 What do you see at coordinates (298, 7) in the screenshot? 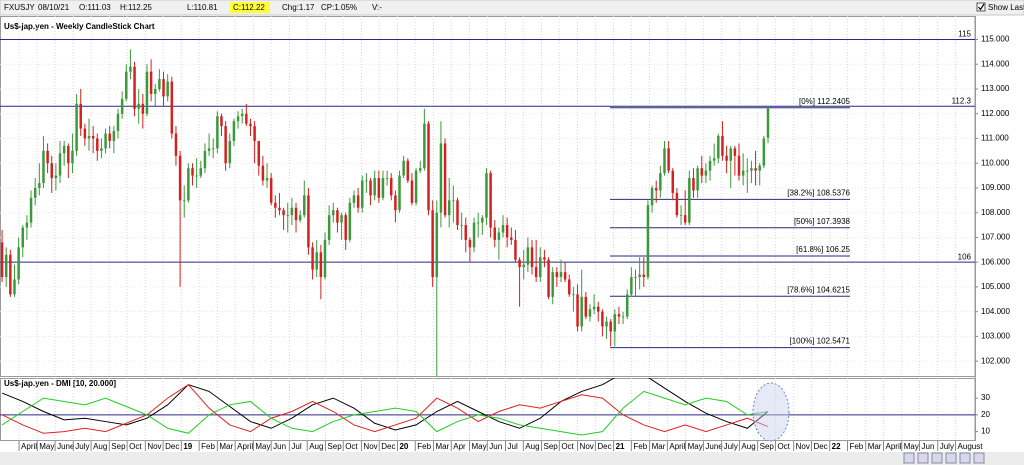
I see `change: Chg:1.17` at bounding box center [298, 7].